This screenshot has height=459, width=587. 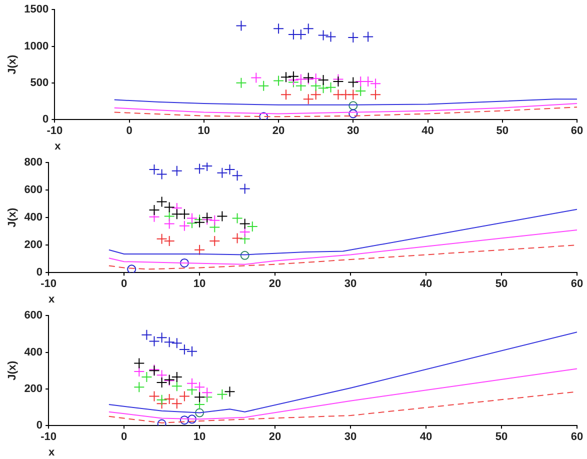 I want to click on y-tick-label: 800, so click(x=33, y=162).